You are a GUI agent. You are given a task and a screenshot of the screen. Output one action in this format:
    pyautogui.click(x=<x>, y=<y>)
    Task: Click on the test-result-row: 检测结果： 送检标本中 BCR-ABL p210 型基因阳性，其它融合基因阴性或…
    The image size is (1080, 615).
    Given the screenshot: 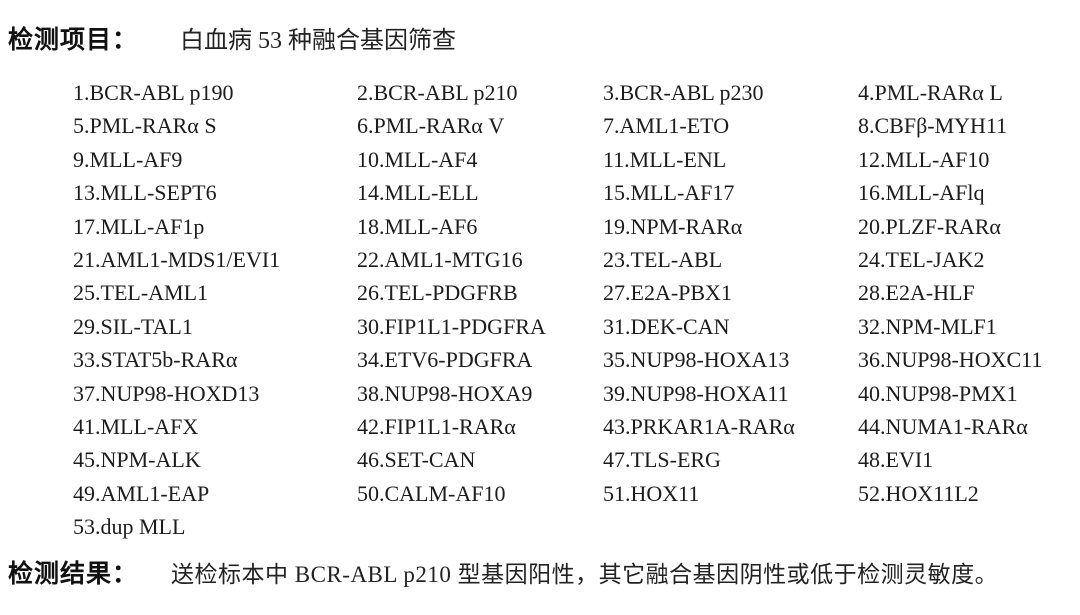 What is the action you would take?
    pyautogui.click(x=503, y=572)
    